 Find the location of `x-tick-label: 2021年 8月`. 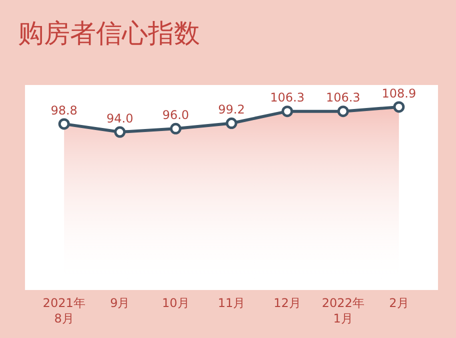

x-tick-label: 2021年 8月 is located at coordinates (64, 311).